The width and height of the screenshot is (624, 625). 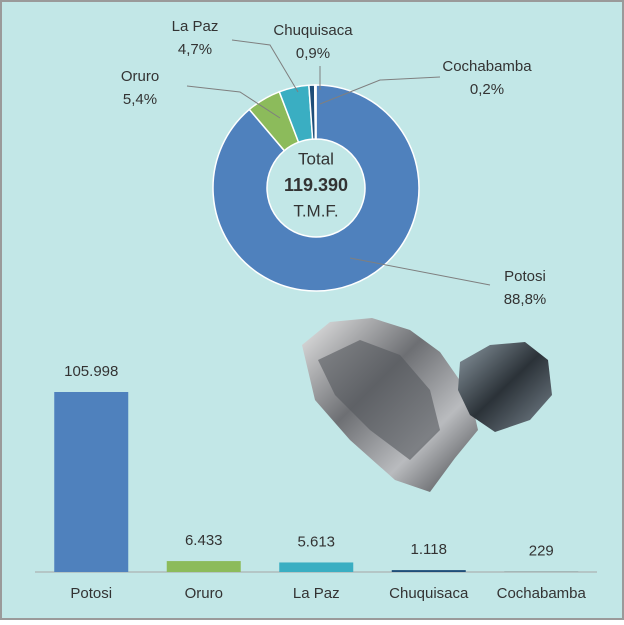 I want to click on center-unit: T.M.F., so click(x=315, y=210).